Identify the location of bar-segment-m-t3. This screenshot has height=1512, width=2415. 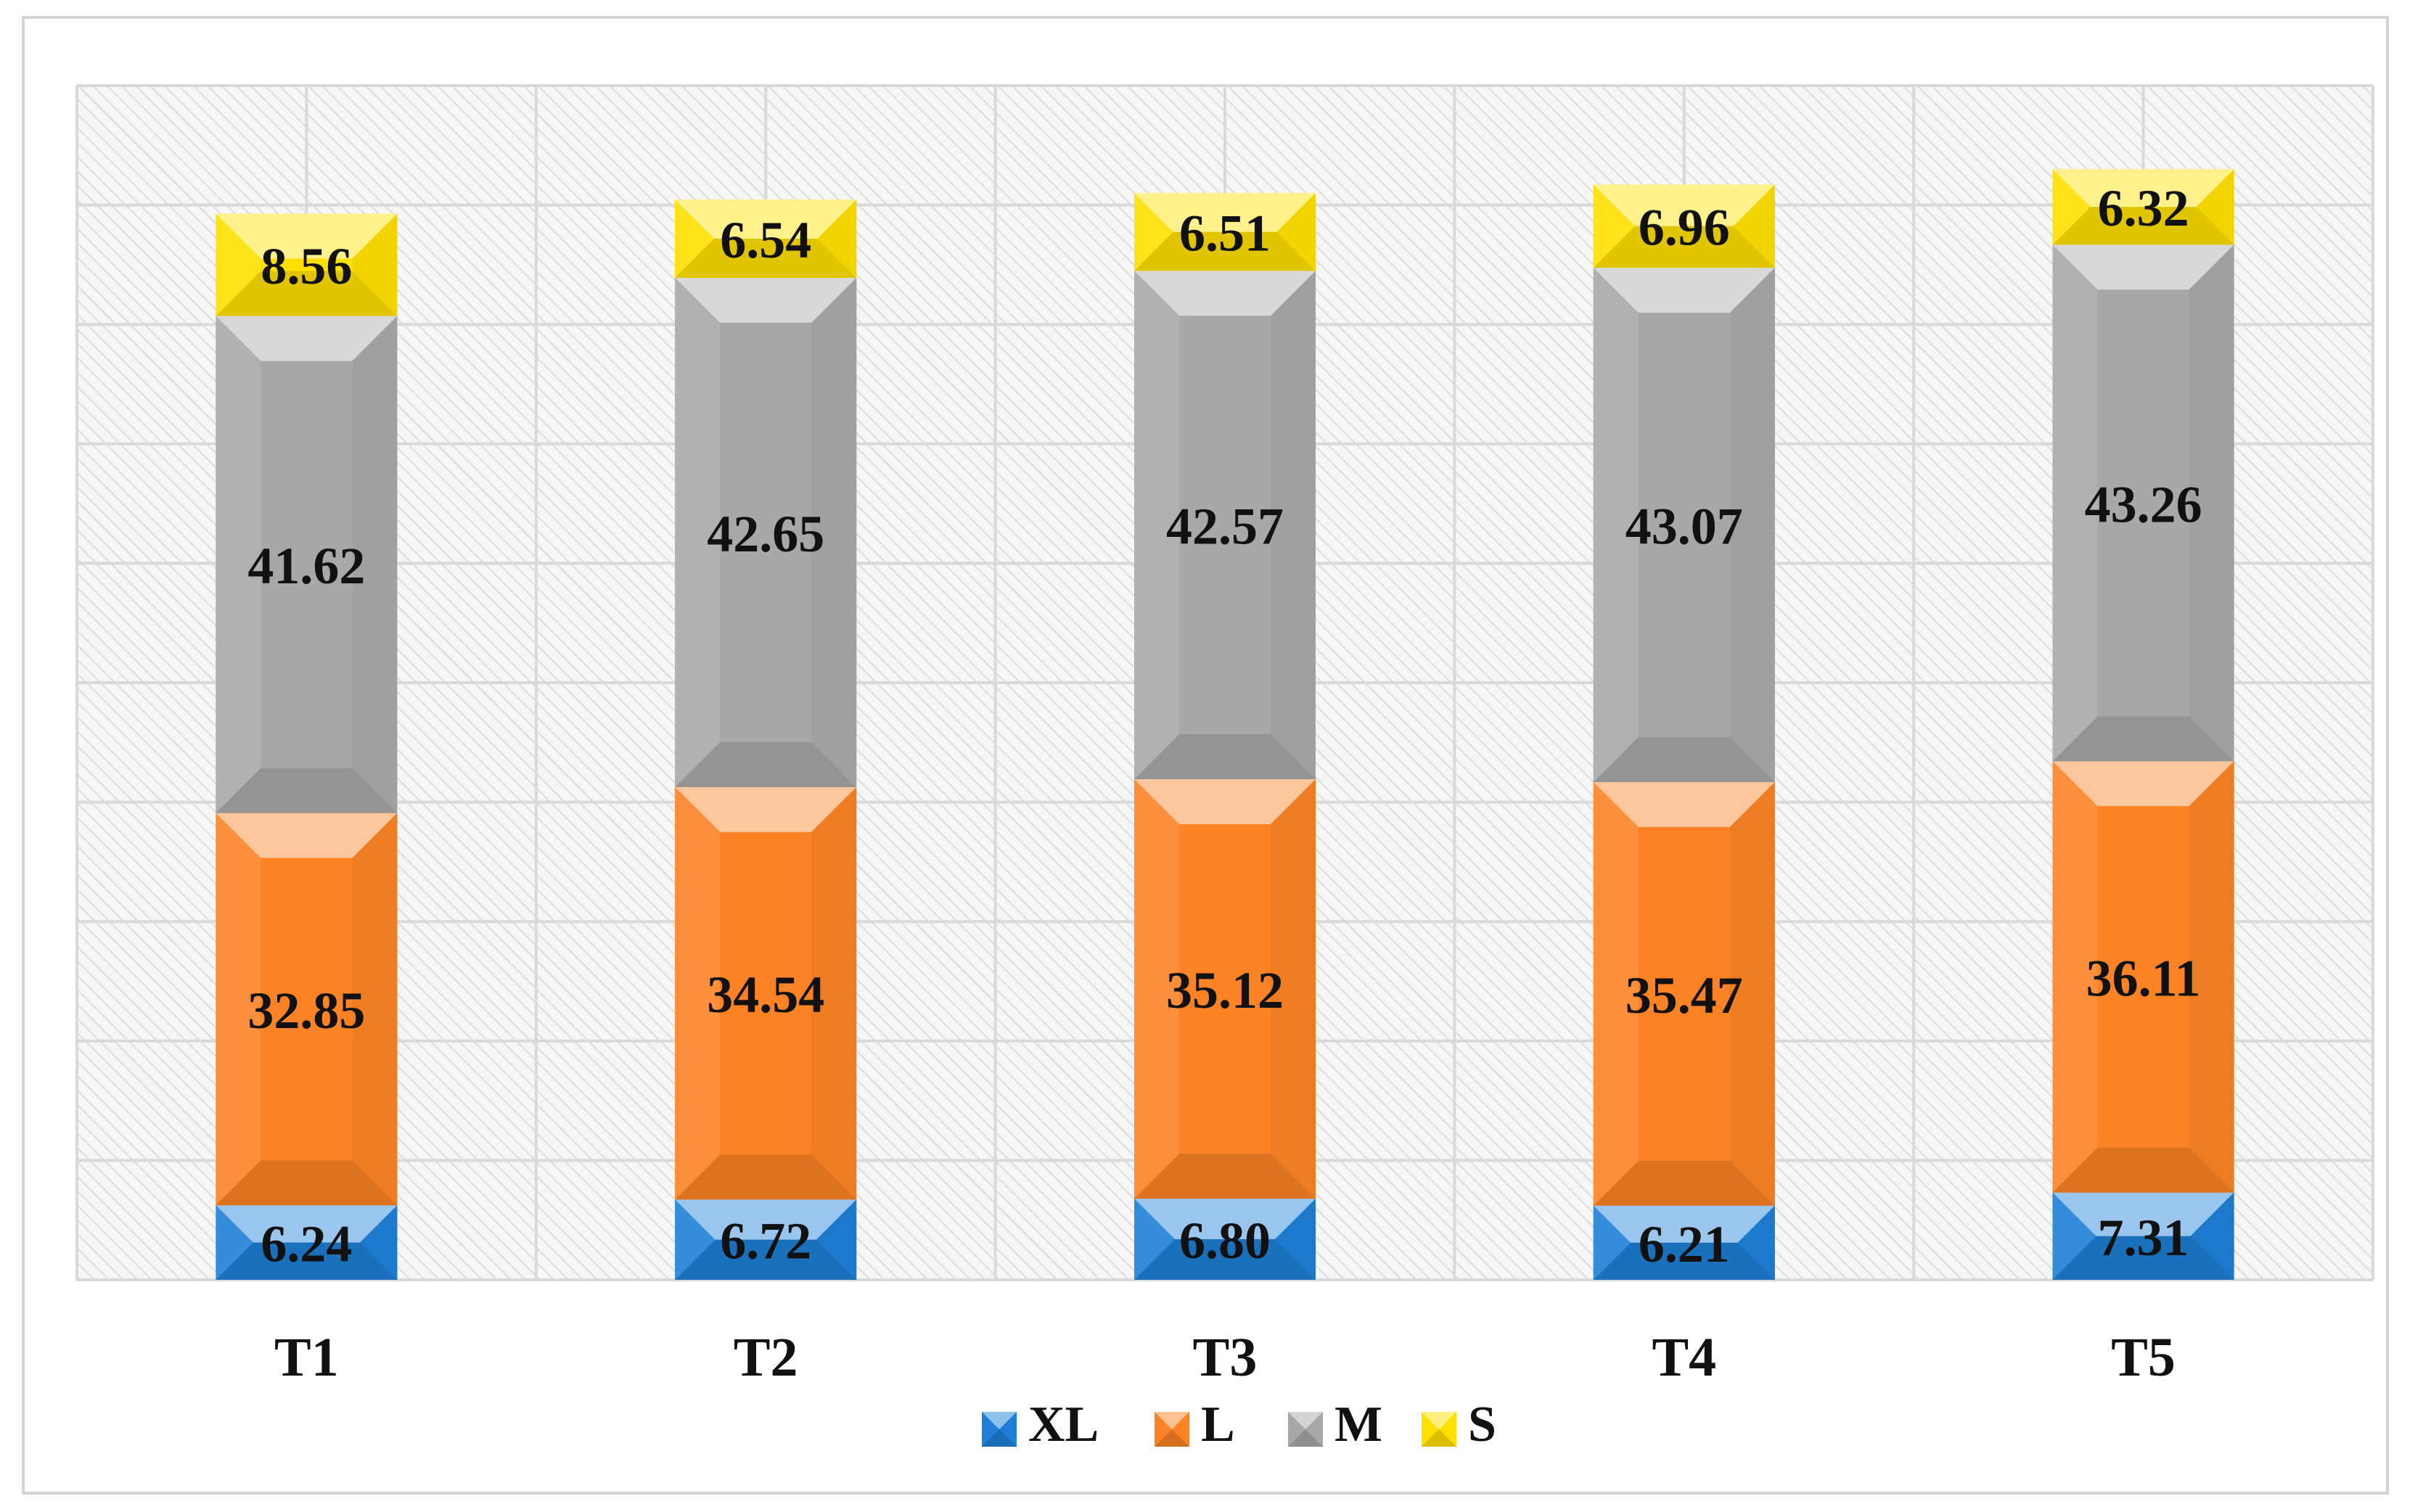
(1225, 525).